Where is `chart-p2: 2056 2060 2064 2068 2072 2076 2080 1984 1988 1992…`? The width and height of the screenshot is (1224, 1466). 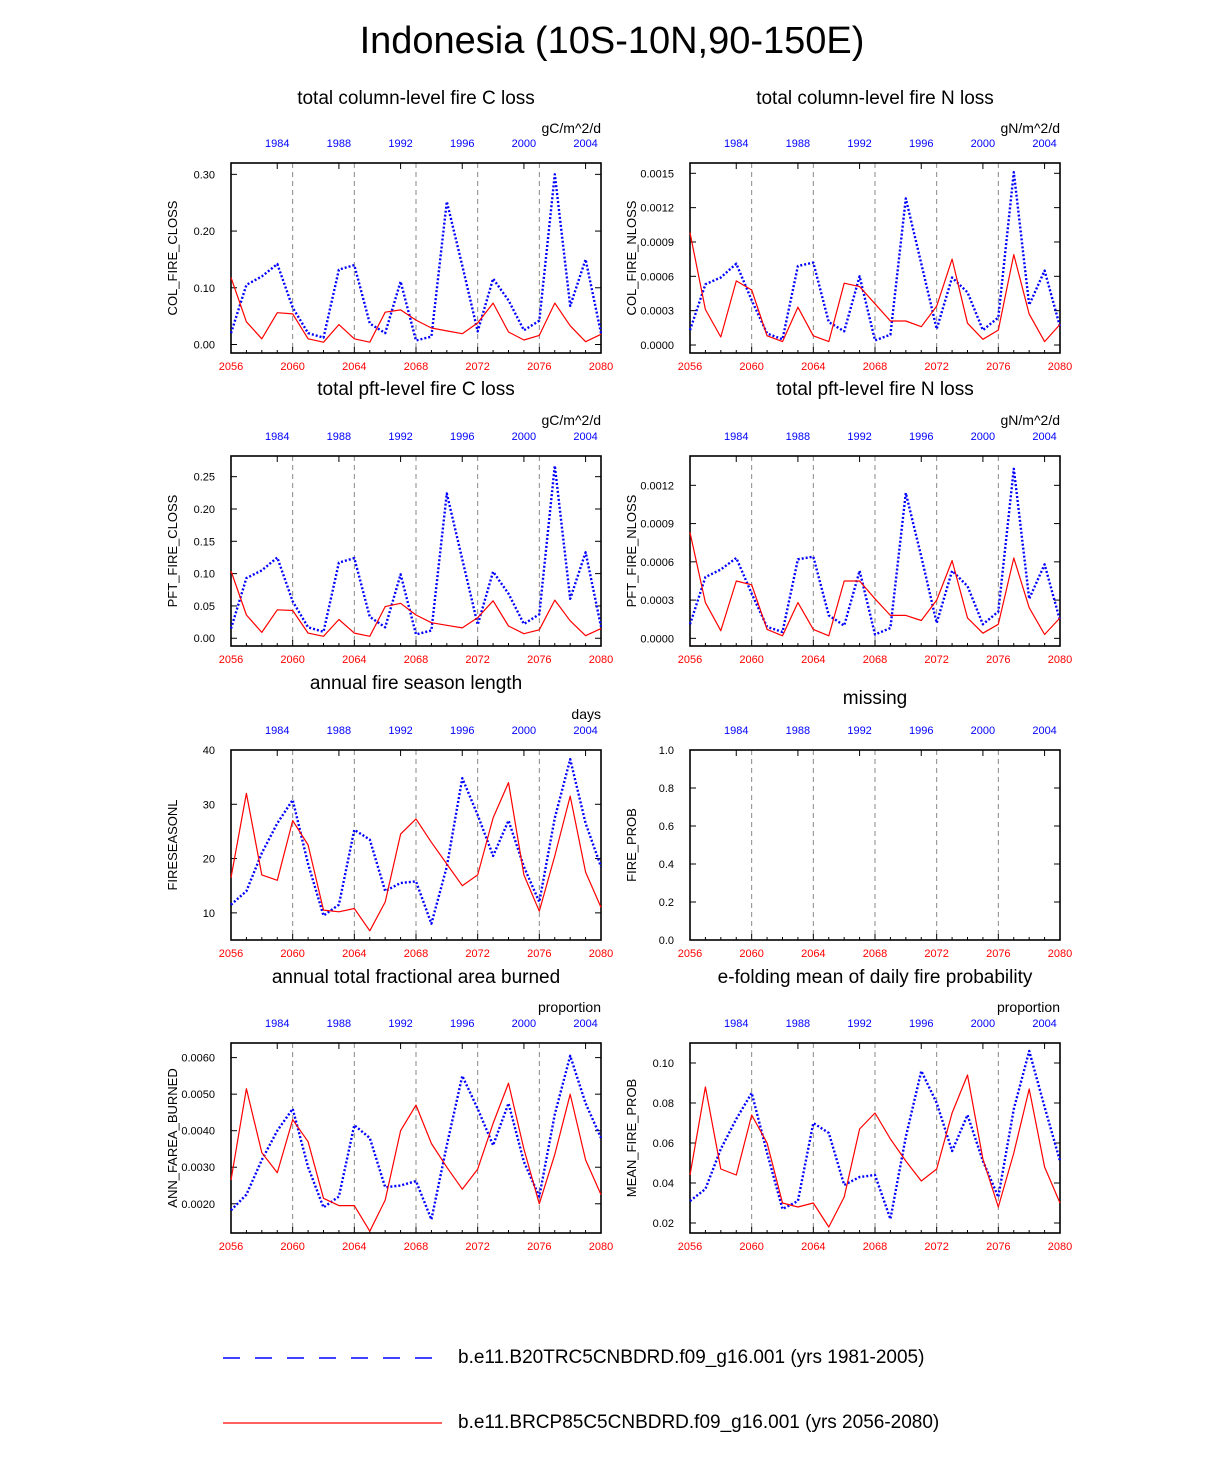
chart-p2: 2056 2060 2064 2068 2072 2076 2080 1984 1988 1992… is located at coordinates (848, 255).